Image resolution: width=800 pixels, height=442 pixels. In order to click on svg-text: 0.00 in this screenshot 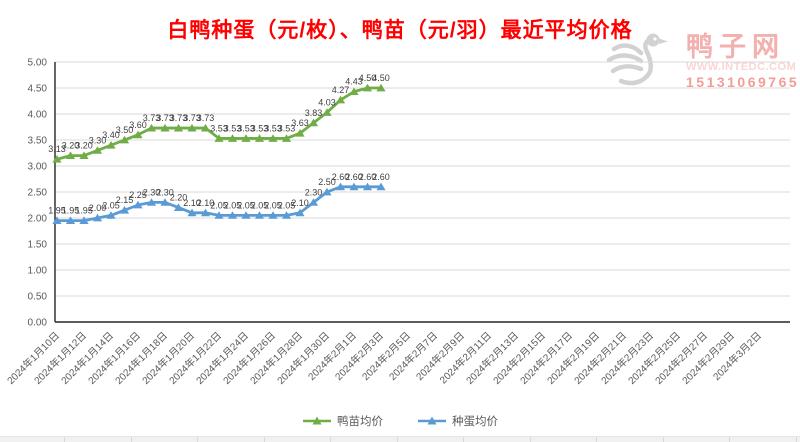, I will do `click(38, 323)`.